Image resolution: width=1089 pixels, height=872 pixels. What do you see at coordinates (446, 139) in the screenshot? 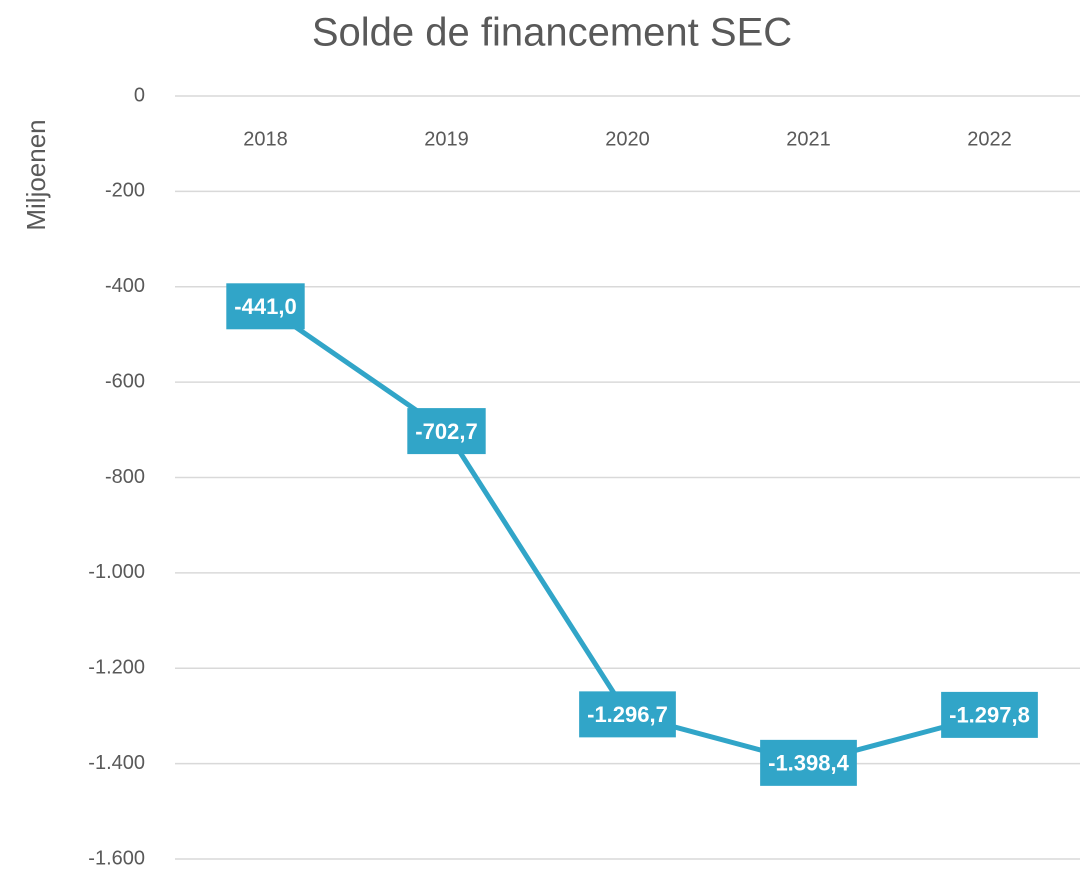
I see `x-tick-label: 2019` at bounding box center [446, 139].